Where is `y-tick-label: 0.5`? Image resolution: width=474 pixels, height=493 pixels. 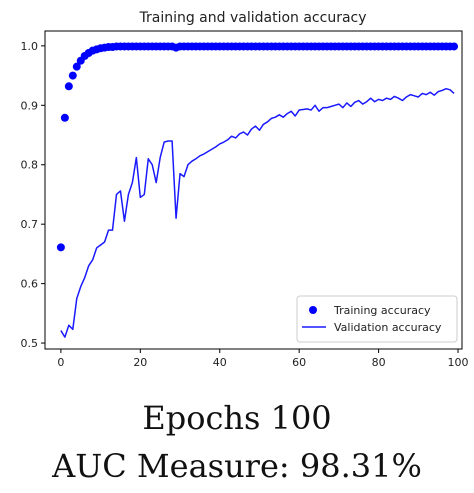 y-tick-label: 0.5 is located at coordinates (30, 343).